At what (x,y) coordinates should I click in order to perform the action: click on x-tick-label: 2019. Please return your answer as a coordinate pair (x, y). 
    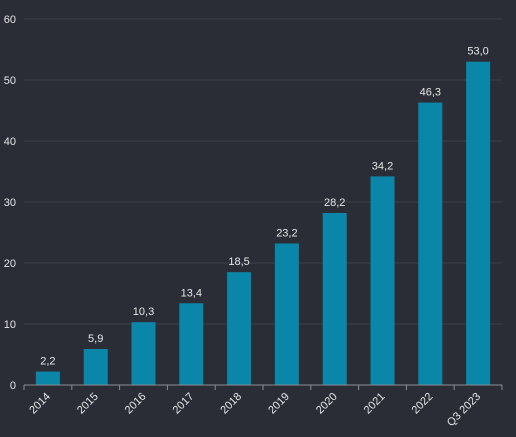
    Looking at the image, I should click on (279, 404).